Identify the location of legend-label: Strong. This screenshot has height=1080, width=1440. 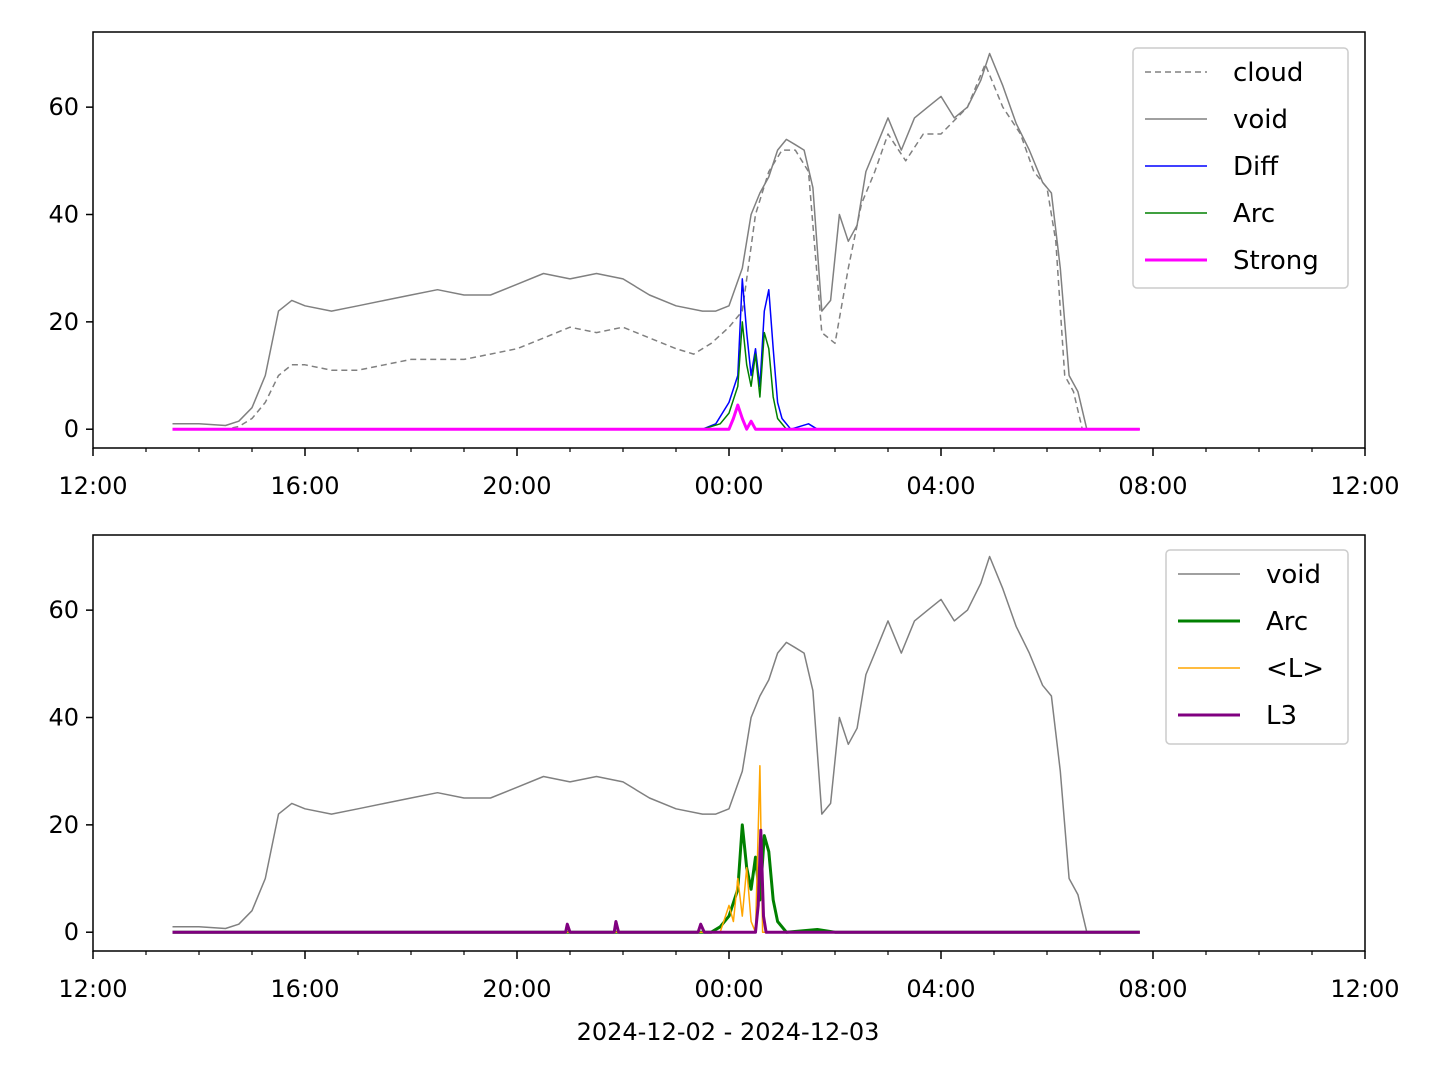
(1276, 261).